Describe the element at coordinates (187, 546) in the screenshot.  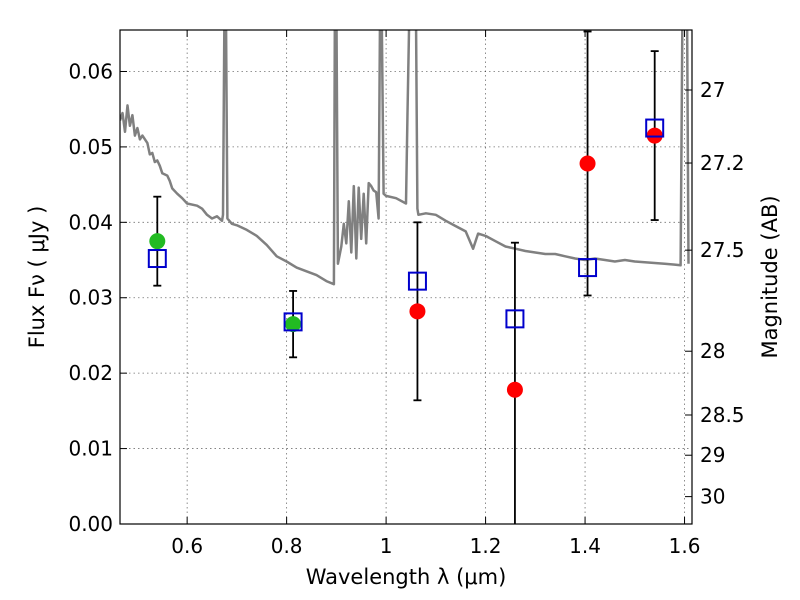
I see `x-tick-label: 0.6` at that location.